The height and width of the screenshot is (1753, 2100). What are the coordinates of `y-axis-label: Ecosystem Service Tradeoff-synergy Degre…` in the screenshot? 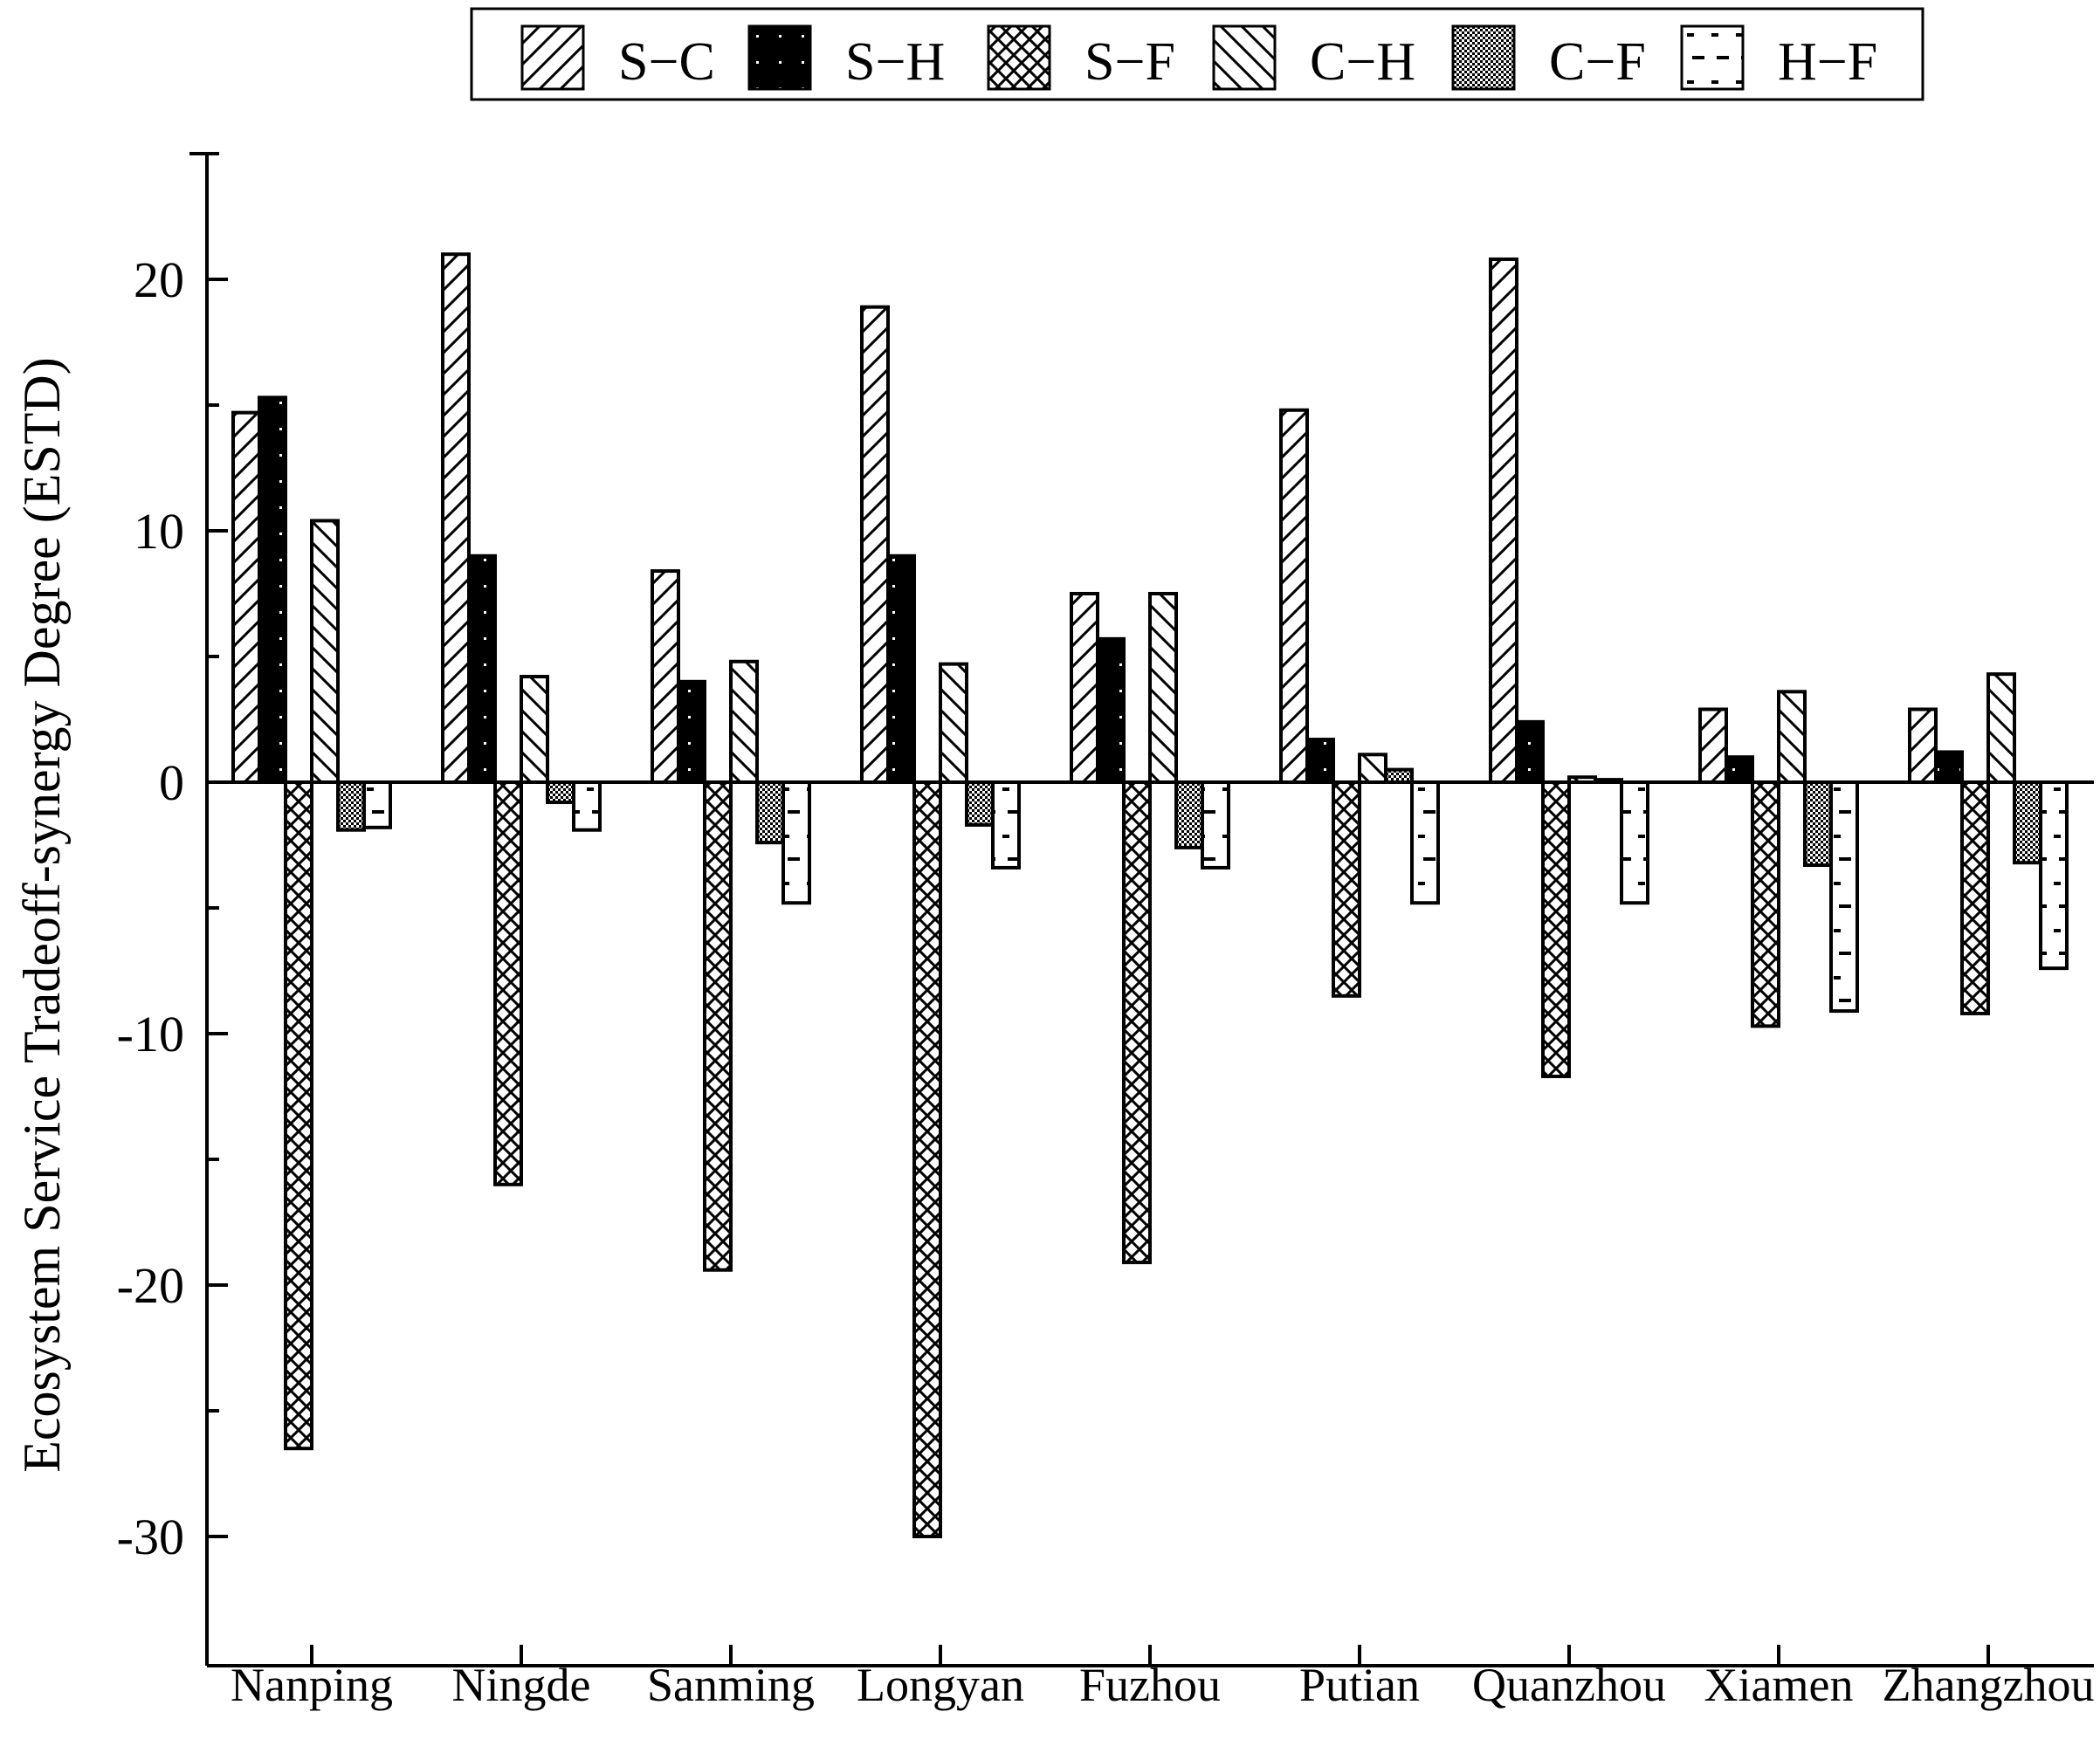 It's located at (42, 915).